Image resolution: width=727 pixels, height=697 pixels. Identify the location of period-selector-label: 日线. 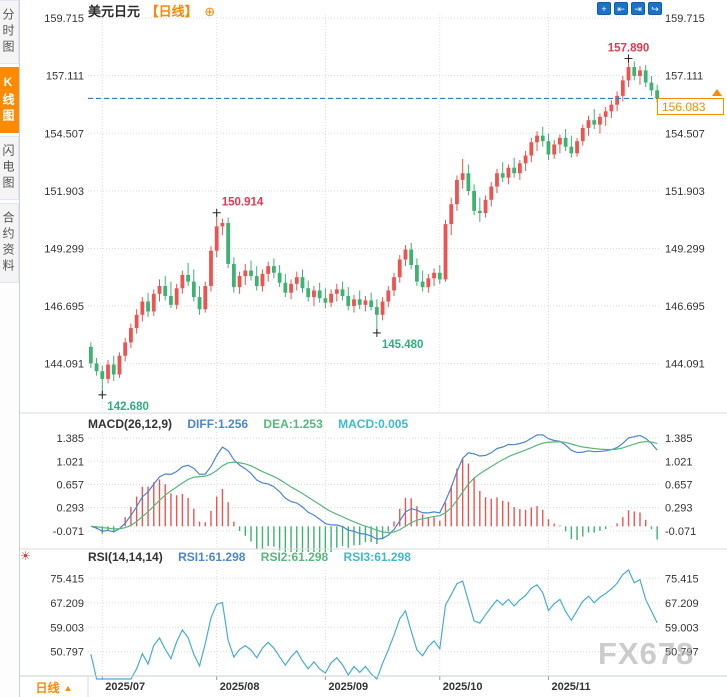
(47, 688).